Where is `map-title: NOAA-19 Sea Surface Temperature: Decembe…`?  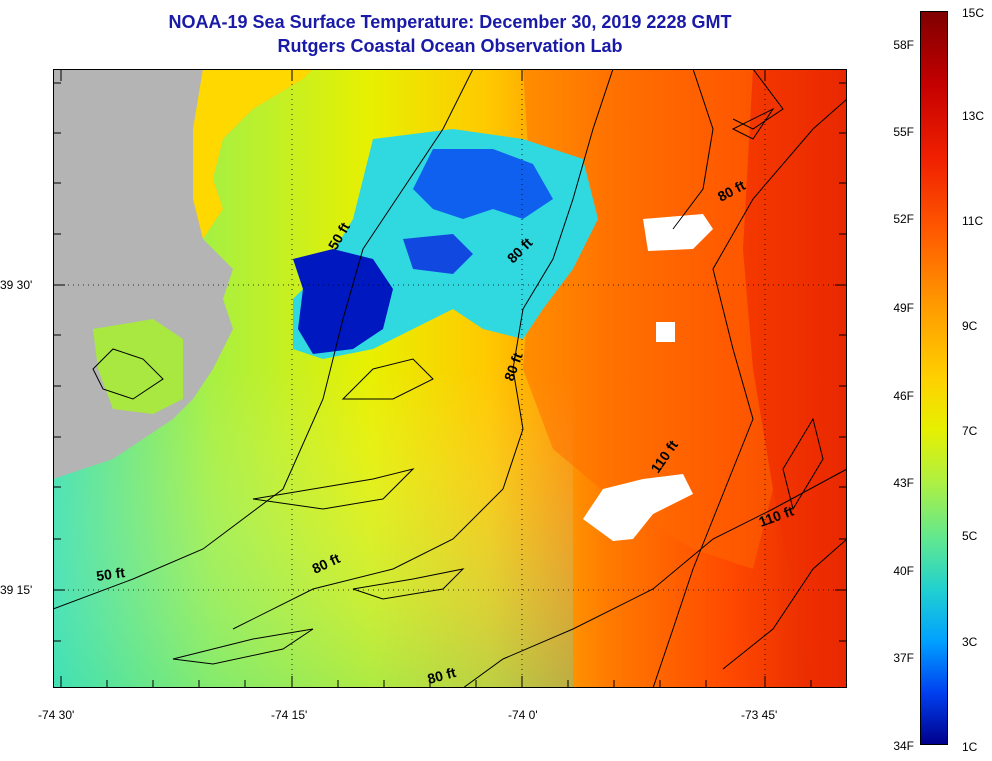
map-title: NOAA-19 Sea Surface Temperature: Decembe… is located at coordinates (450, 22).